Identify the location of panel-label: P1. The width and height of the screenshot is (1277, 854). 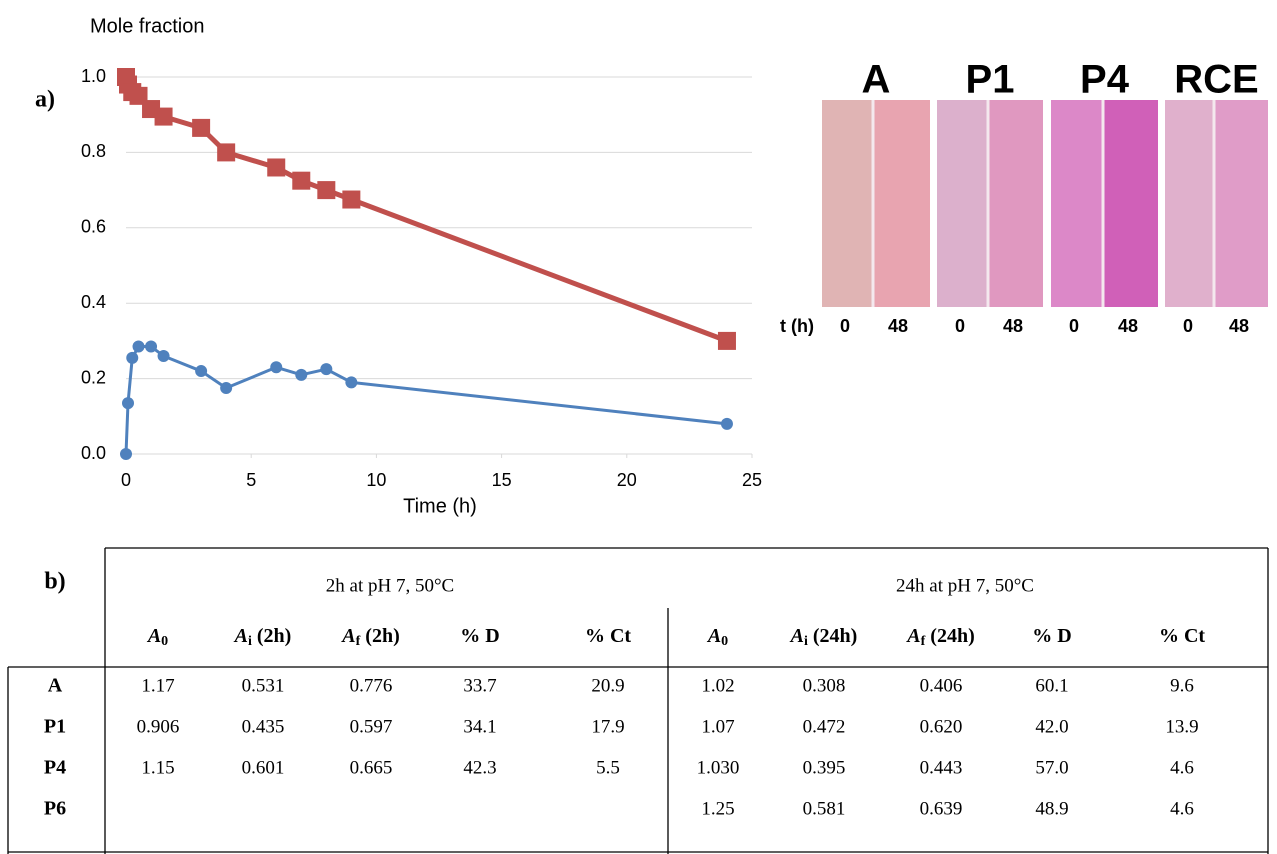
(990, 80).